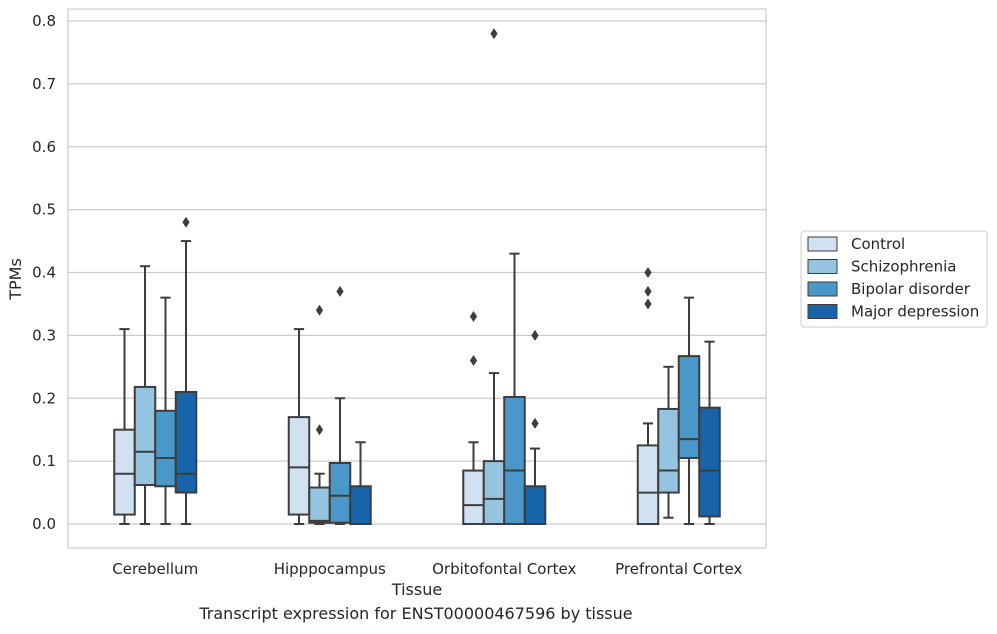 The width and height of the screenshot is (997, 634). I want to click on y-tick-label: 0.4, so click(44, 273).